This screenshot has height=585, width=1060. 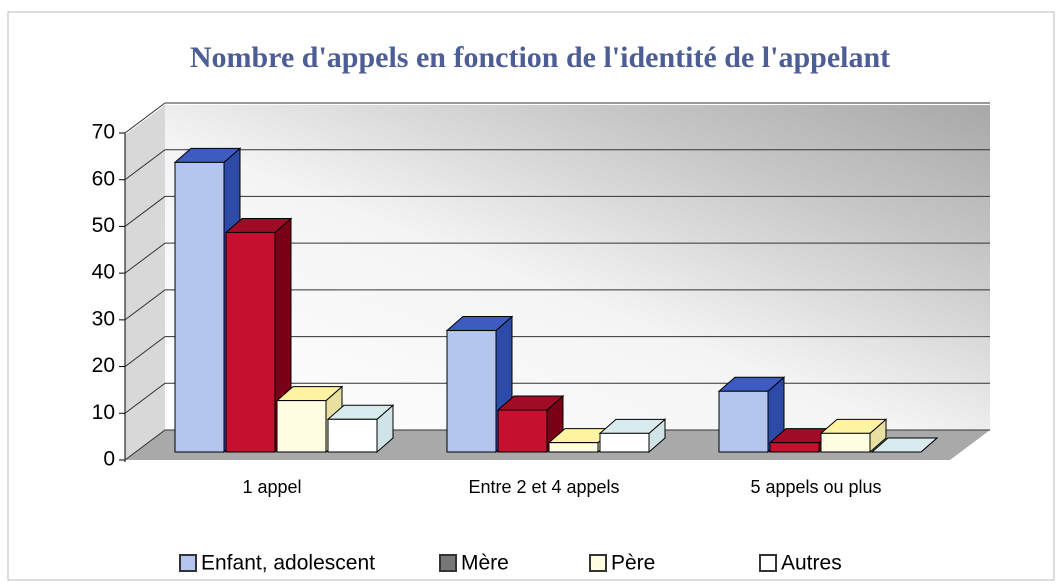 What do you see at coordinates (485, 563) in the screenshot?
I see `legend-label: Mère` at bounding box center [485, 563].